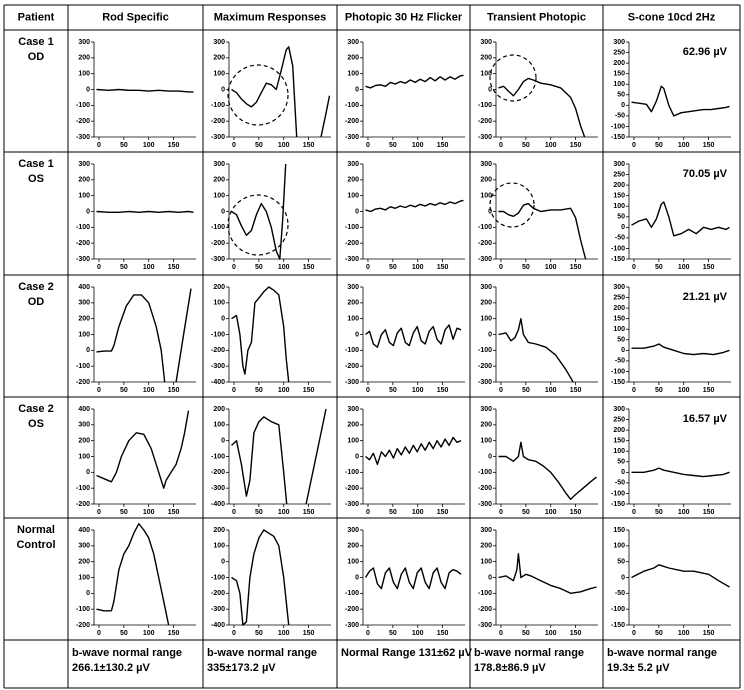 The image size is (744, 690). What do you see at coordinates (35, 164) in the screenshot?
I see `row-label: Case 1` at bounding box center [35, 164].